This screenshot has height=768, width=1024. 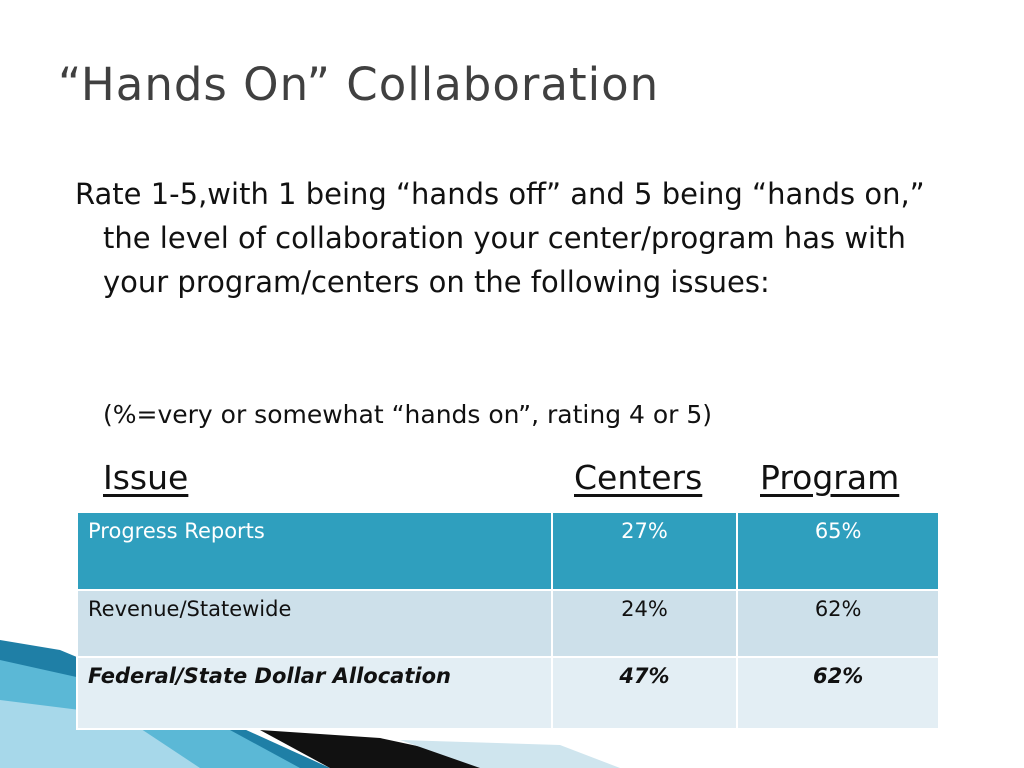 I want to click on percent-cell: 27%, so click(x=644, y=551).